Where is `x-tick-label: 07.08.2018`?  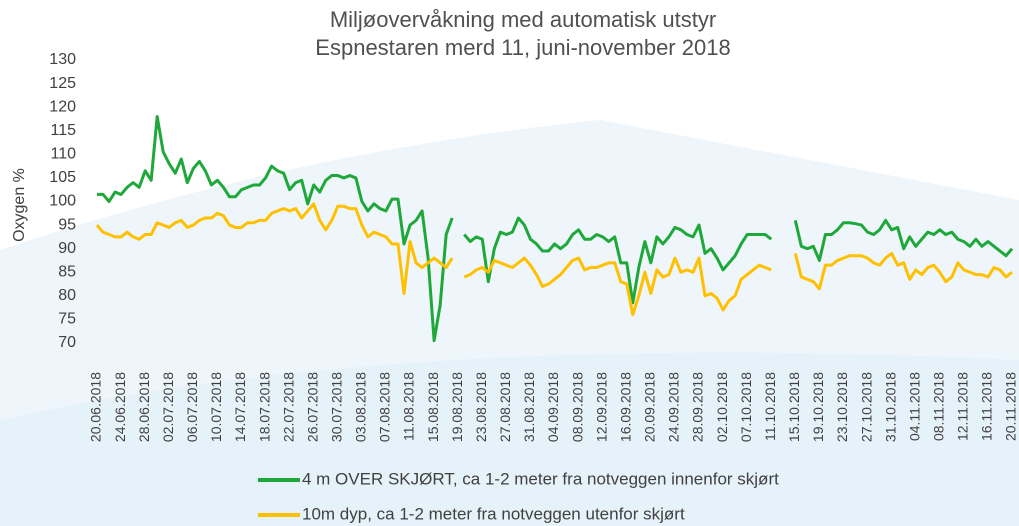 x-tick-label: 07.08.2018 is located at coordinates (385, 407).